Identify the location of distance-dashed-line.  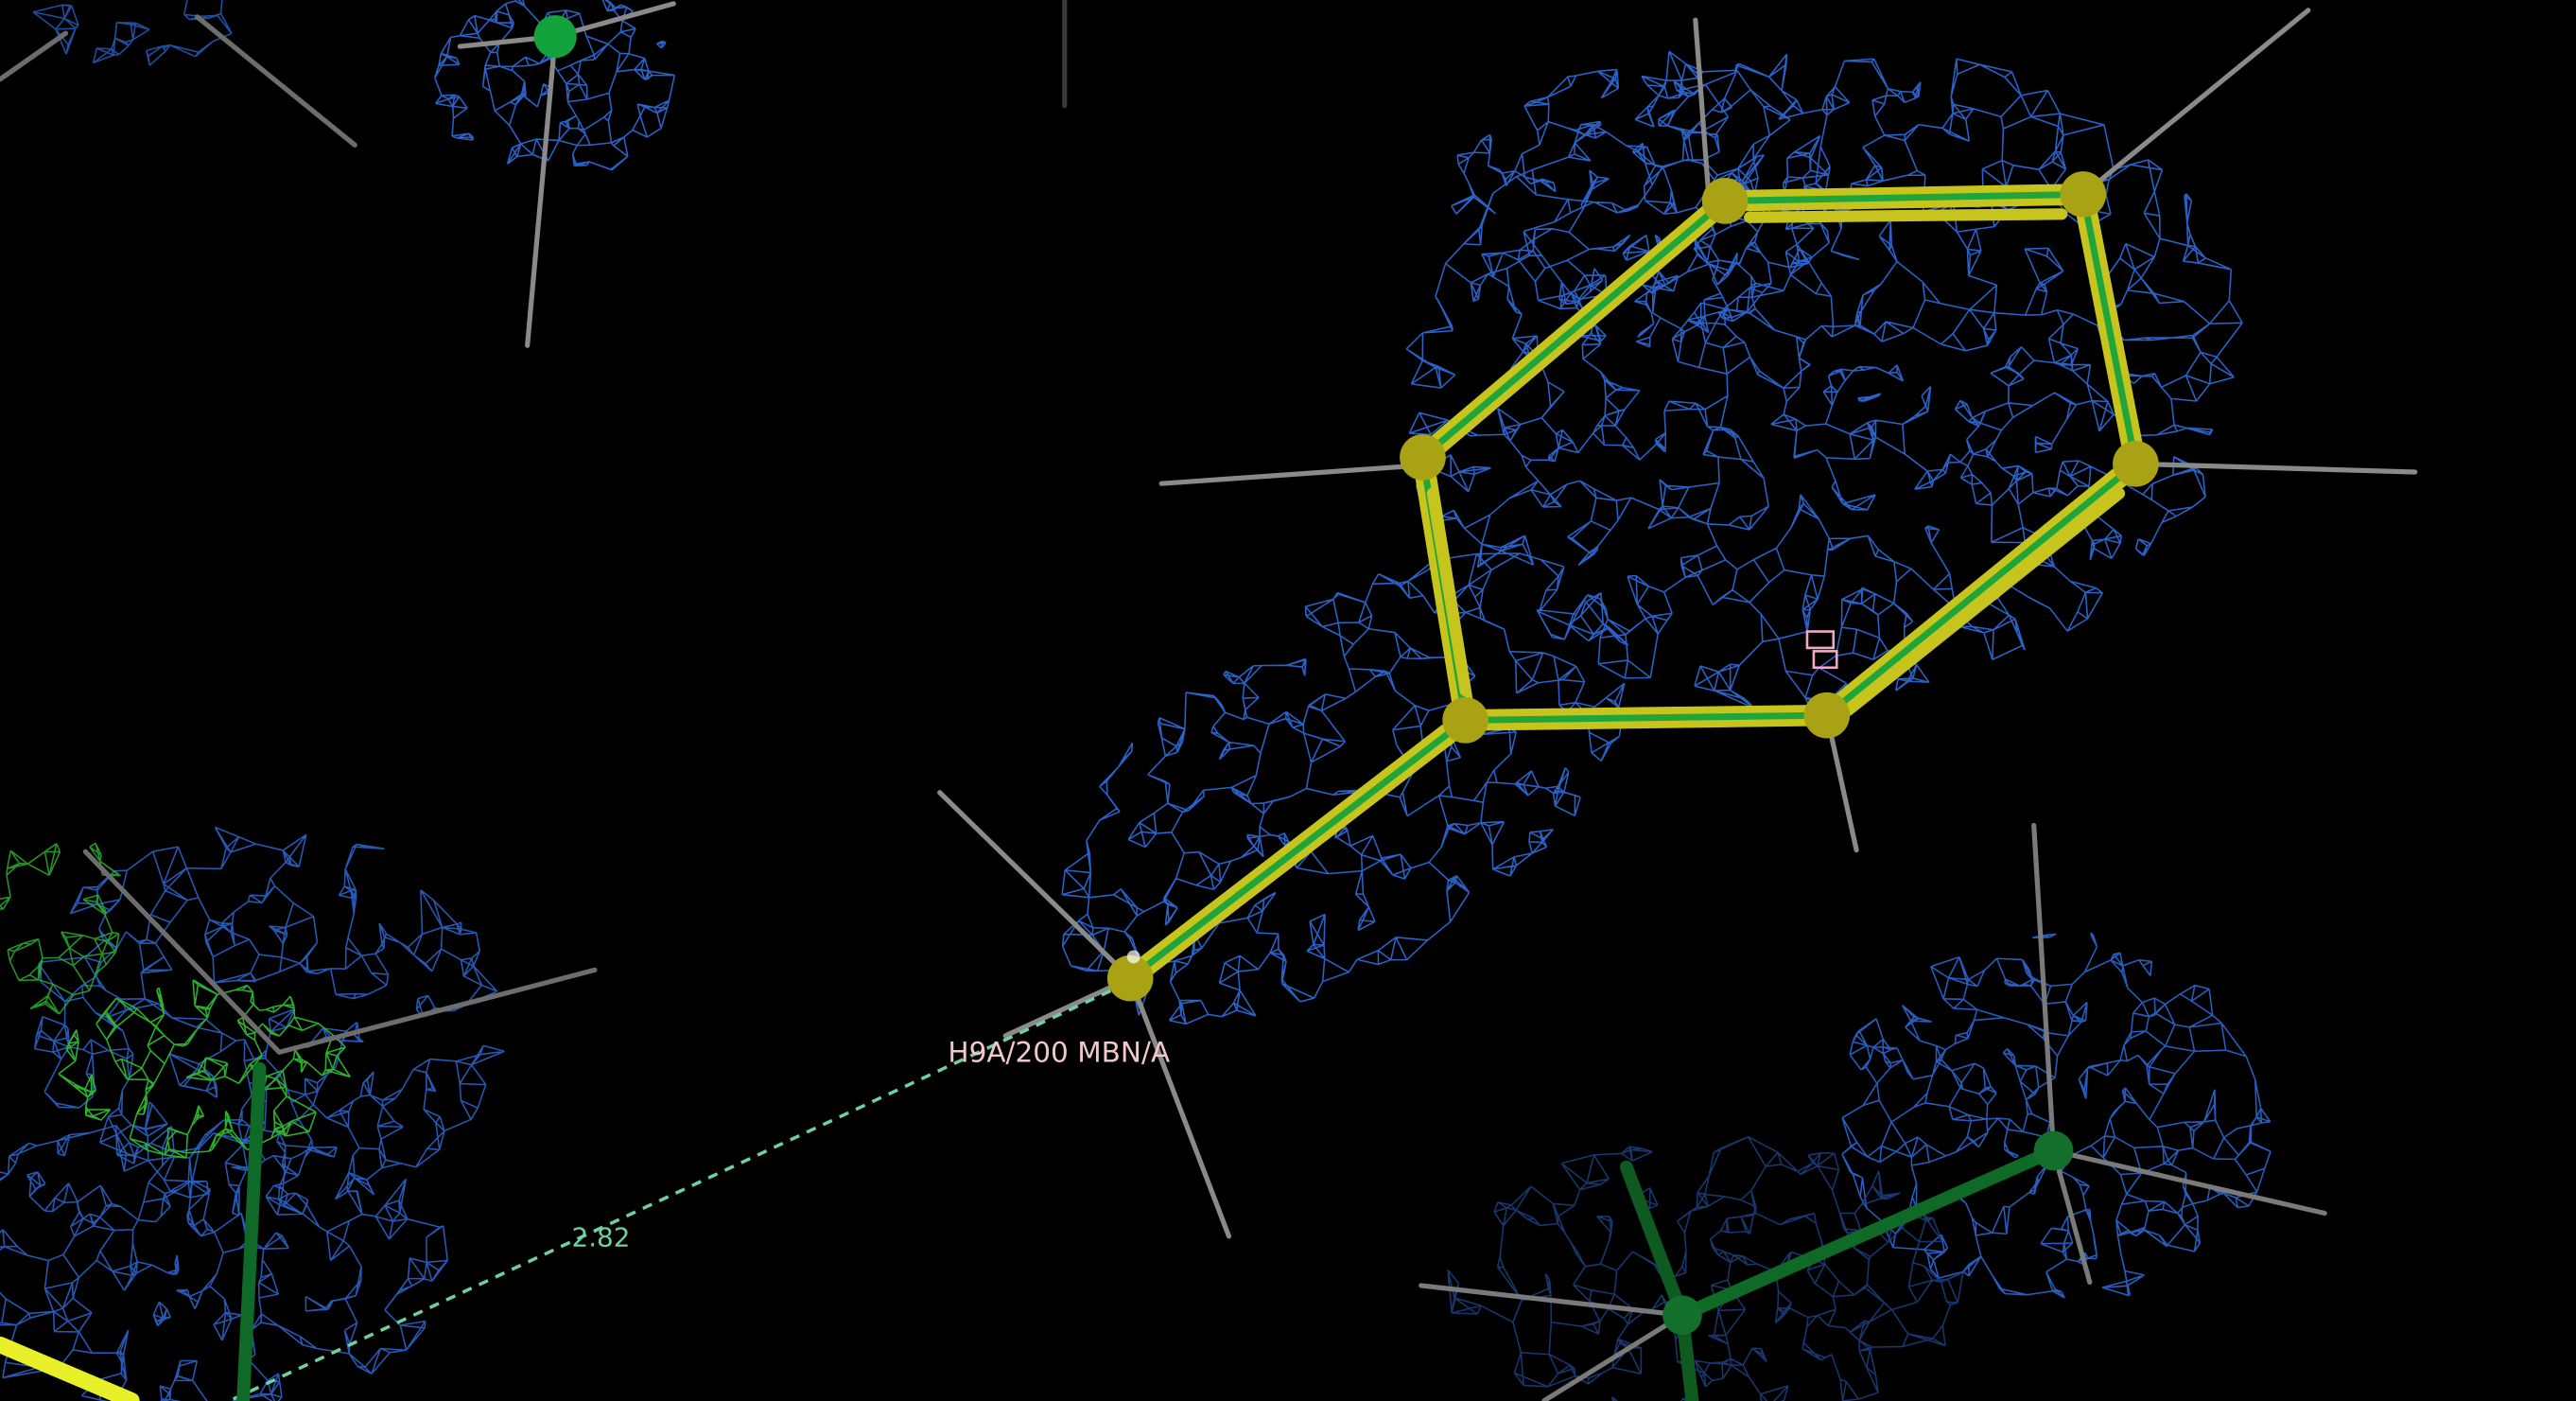
(678, 1191).